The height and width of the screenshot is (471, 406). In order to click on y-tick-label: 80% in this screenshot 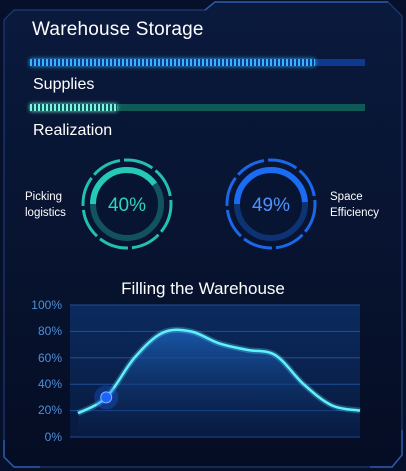, I will do `click(49, 331)`.